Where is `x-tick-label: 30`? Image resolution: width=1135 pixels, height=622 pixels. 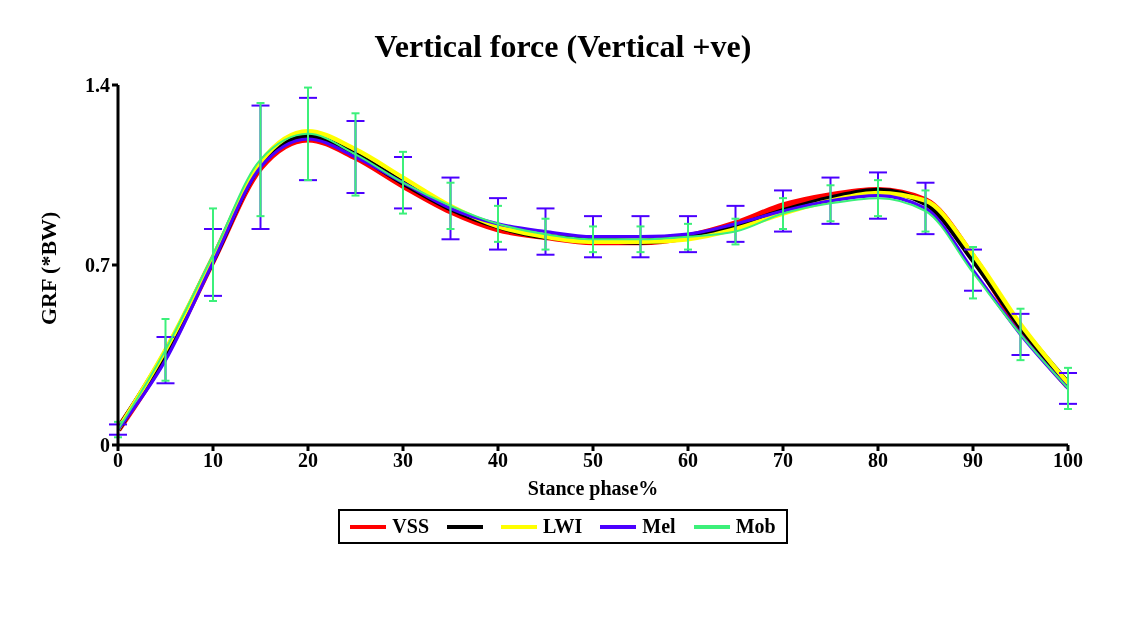 x-tick-label: 30 is located at coordinates (403, 460).